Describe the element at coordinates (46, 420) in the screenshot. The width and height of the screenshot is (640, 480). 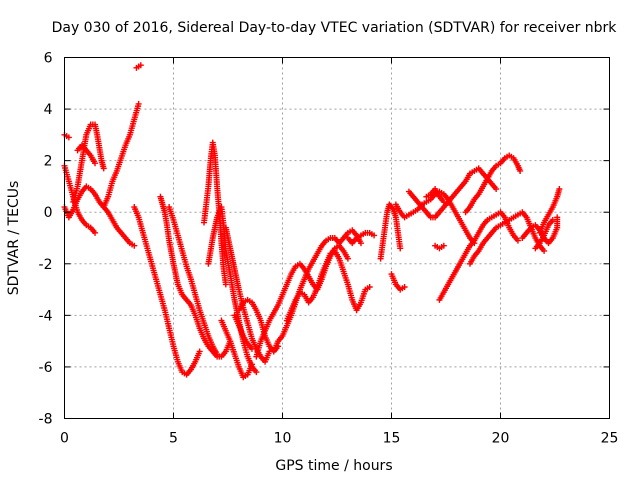
I see `y-tick-label: -8` at that location.